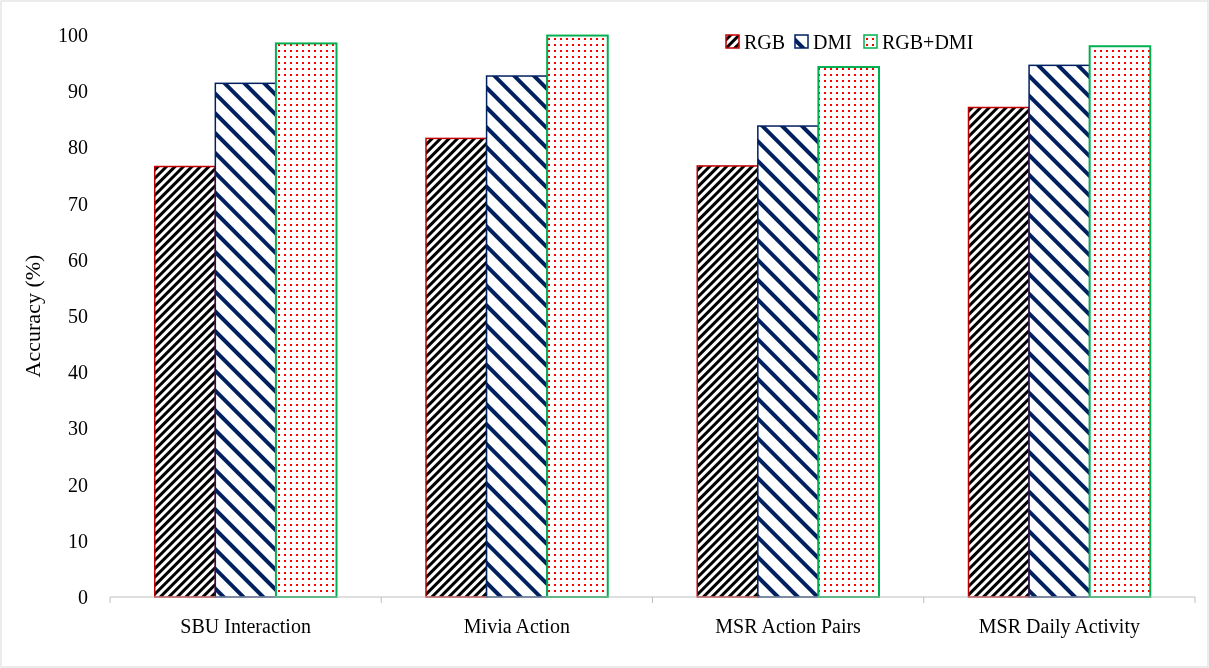  What do you see at coordinates (83, 597) in the screenshot?
I see `y-tick-label: 0` at bounding box center [83, 597].